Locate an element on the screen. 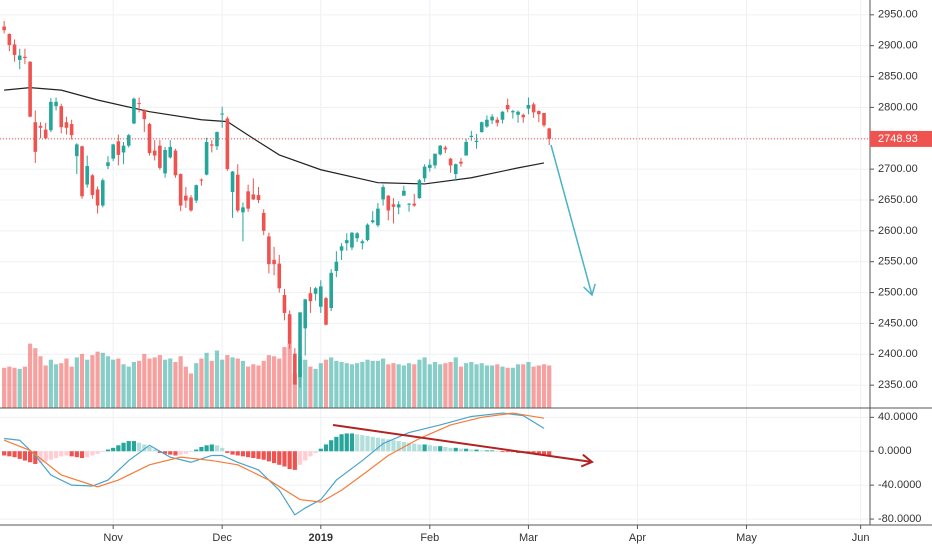 The width and height of the screenshot is (932, 550). x-tick-label: Apr is located at coordinates (637, 538).